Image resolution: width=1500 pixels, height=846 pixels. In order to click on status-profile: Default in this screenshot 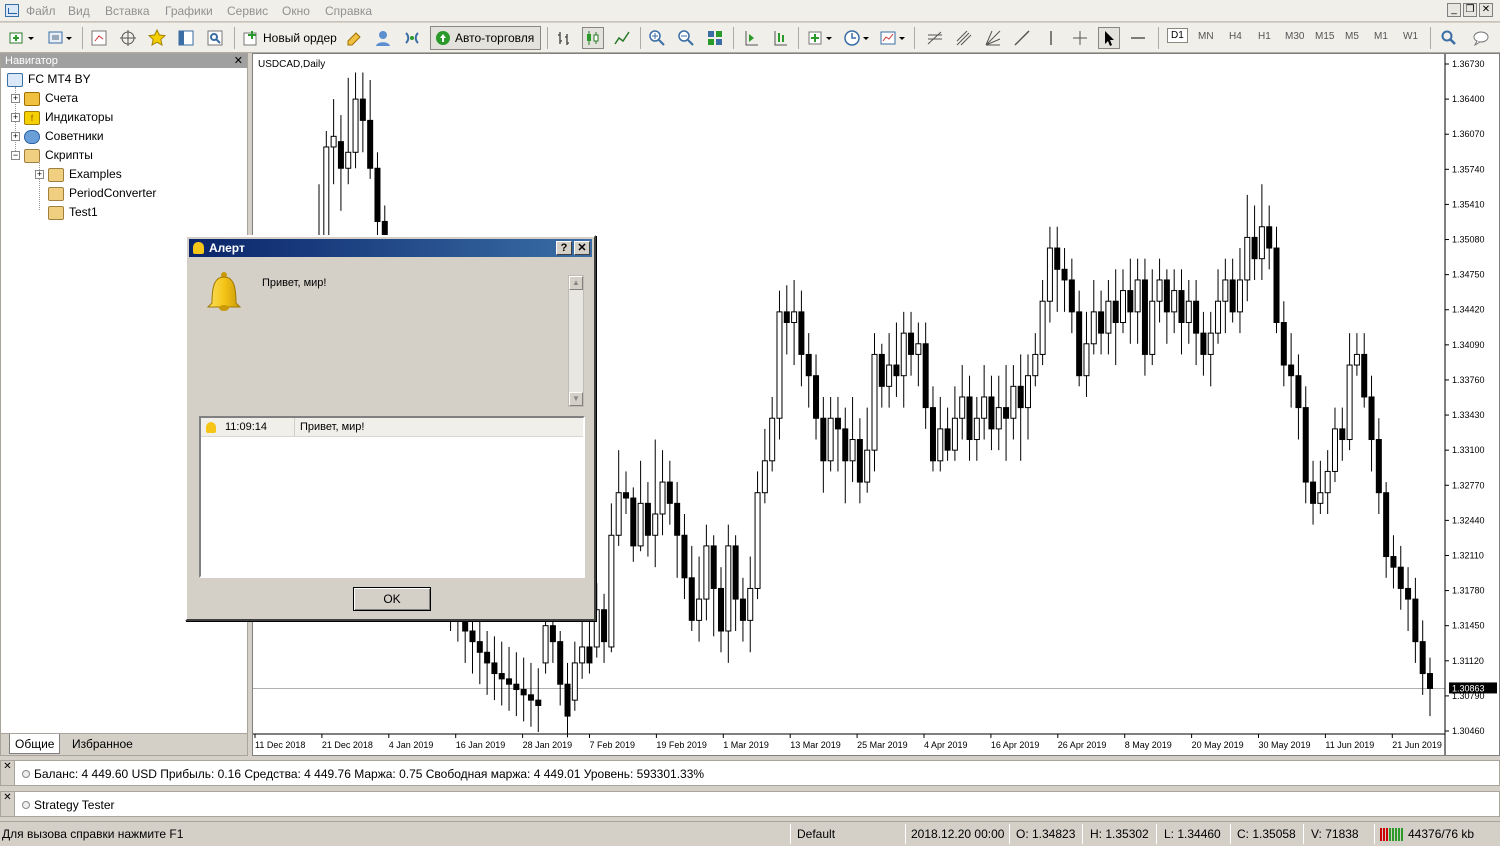, I will do `click(816, 834)`.